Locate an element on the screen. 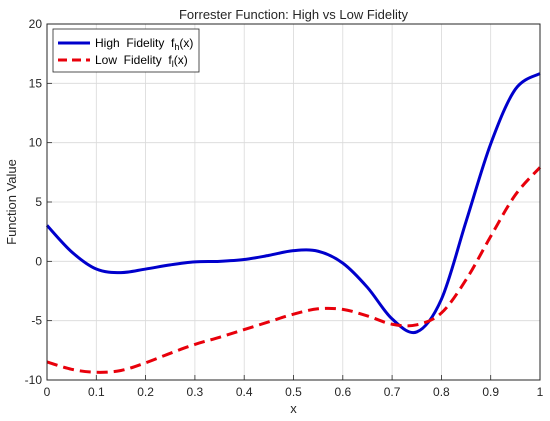  x-tick-label: 0.1 is located at coordinates (96, 392).